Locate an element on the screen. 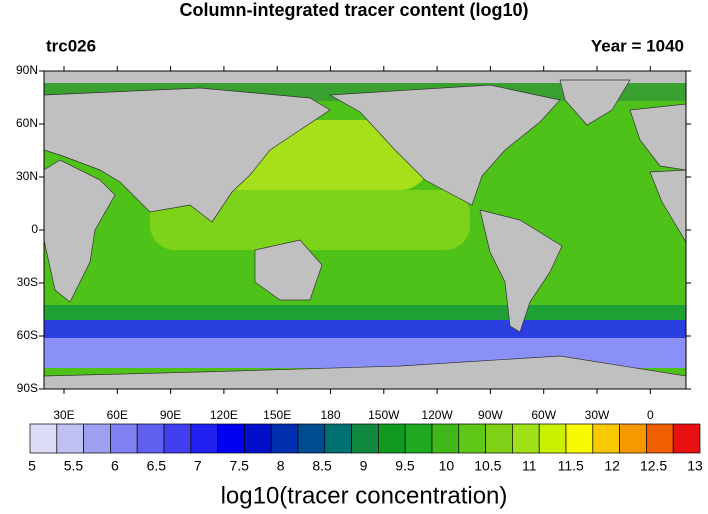  colorbar-label: 11 is located at coordinates (529, 466).